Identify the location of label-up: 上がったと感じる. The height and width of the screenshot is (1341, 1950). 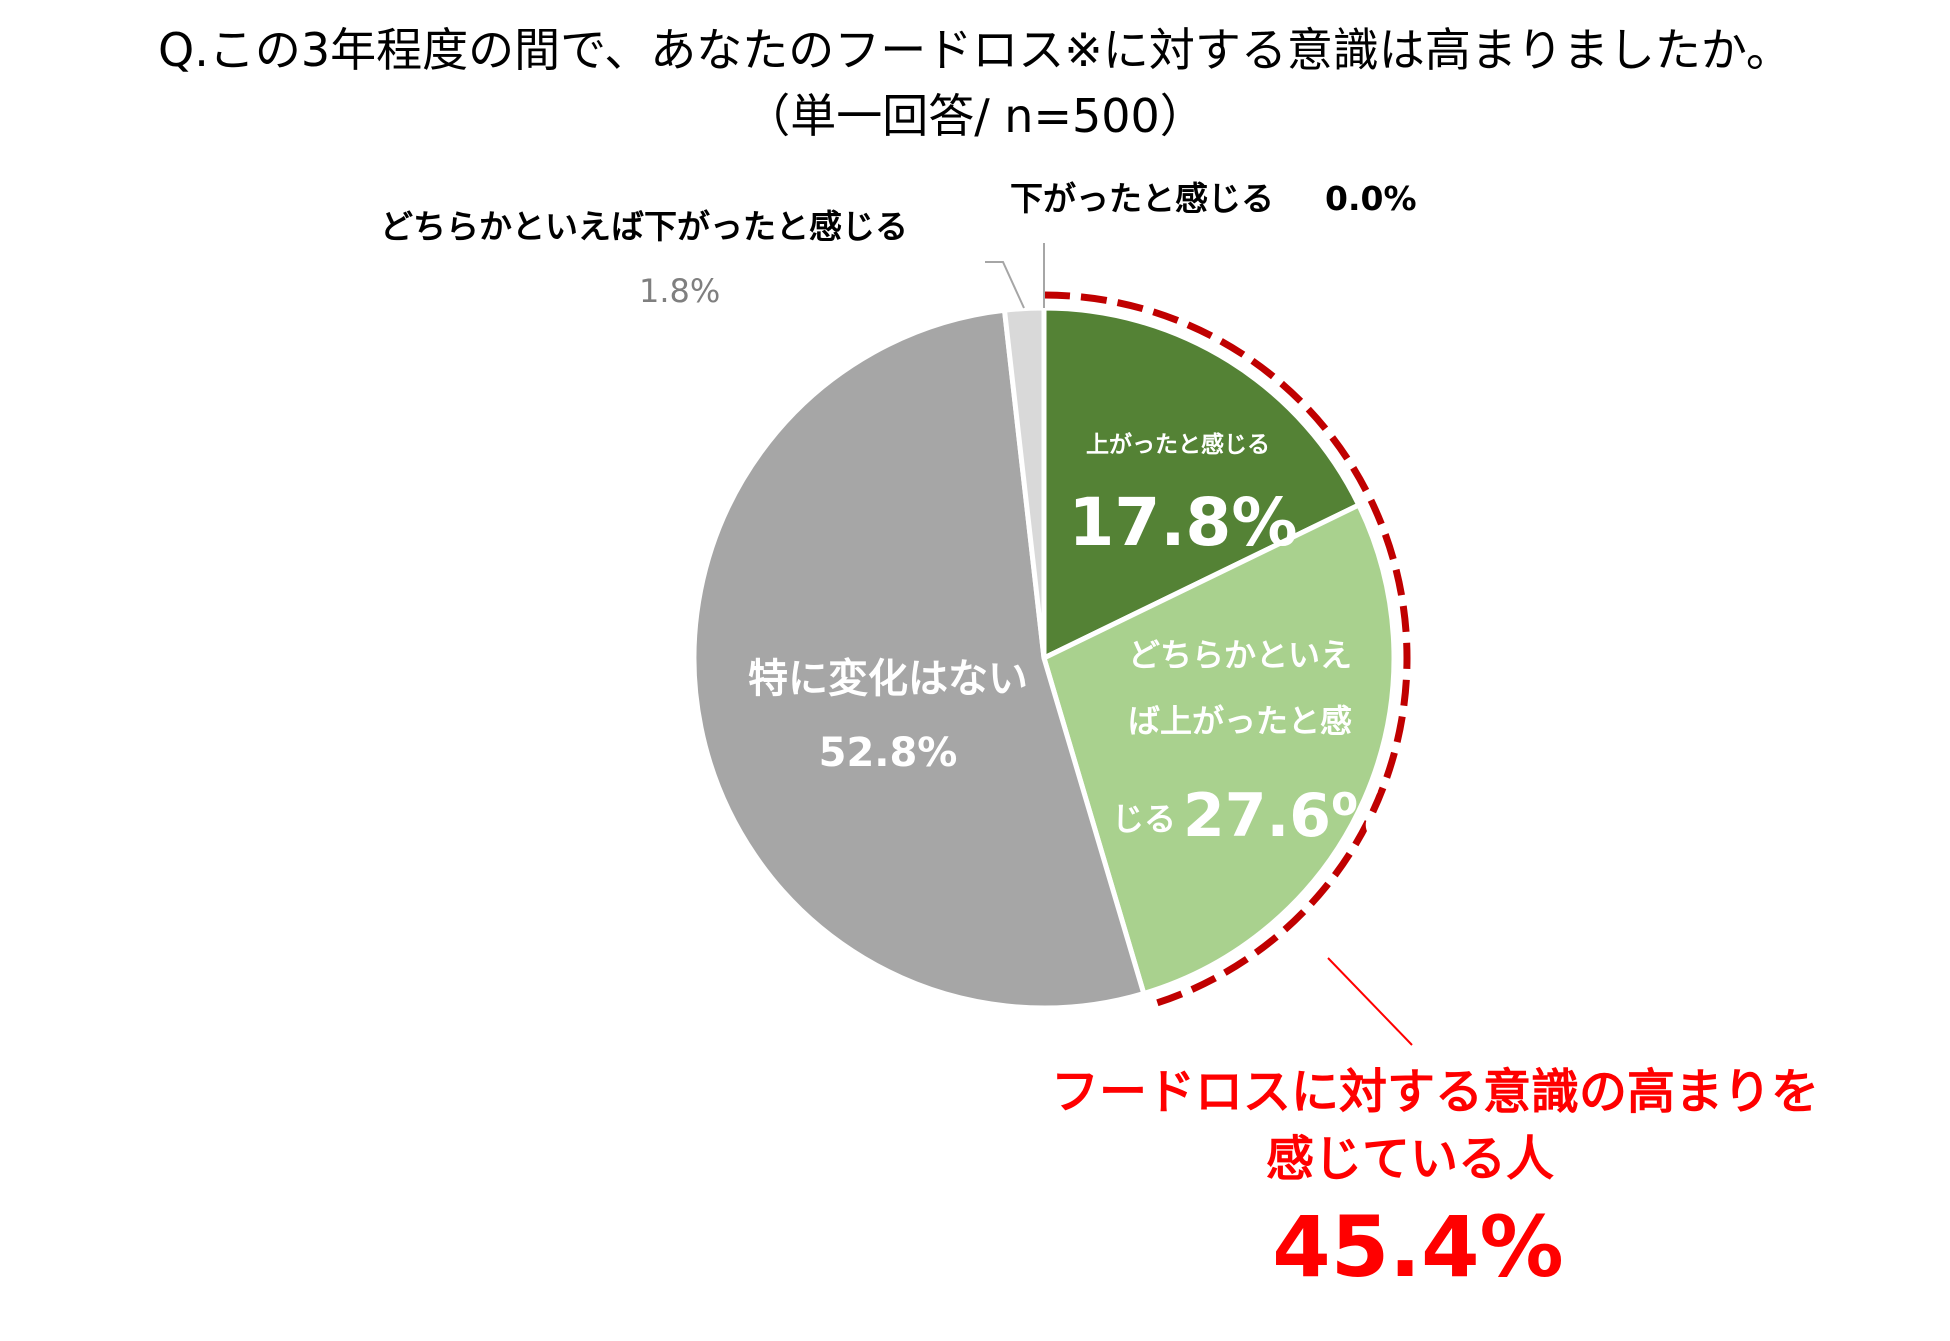
(1178, 444).